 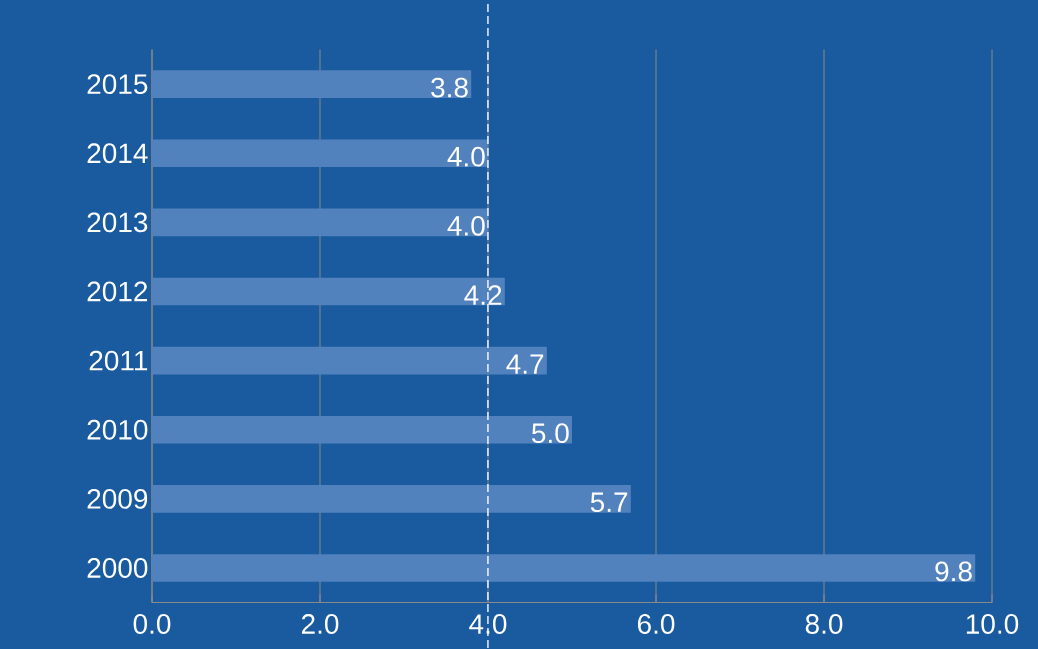 What do you see at coordinates (525, 364) in the screenshot?
I see `data-label: 4.7` at bounding box center [525, 364].